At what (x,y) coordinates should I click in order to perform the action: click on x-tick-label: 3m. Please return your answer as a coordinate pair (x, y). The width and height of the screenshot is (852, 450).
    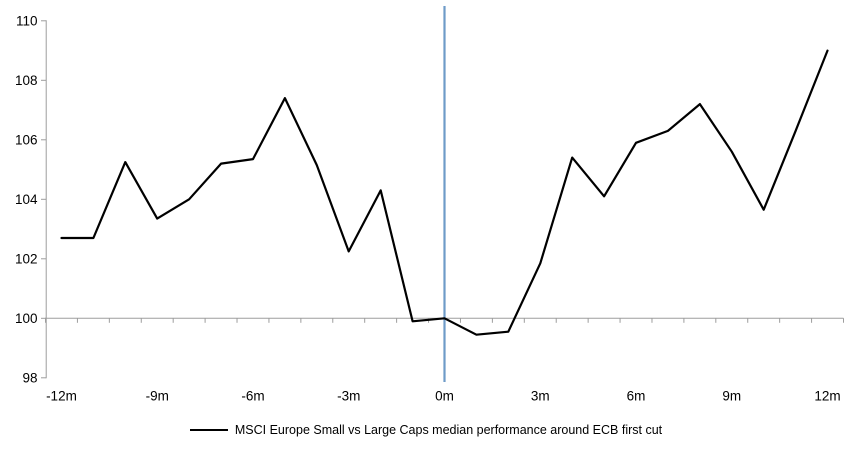
    Looking at the image, I should click on (540, 396).